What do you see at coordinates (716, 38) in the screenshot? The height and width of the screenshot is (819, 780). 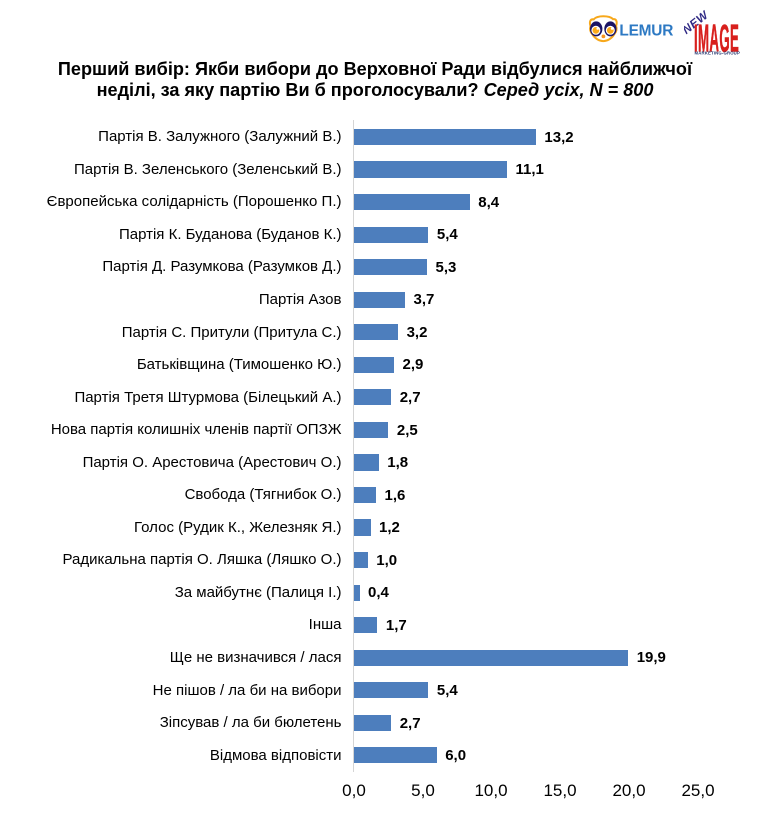 I see `svg-text: IMAGE` at bounding box center [716, 38].